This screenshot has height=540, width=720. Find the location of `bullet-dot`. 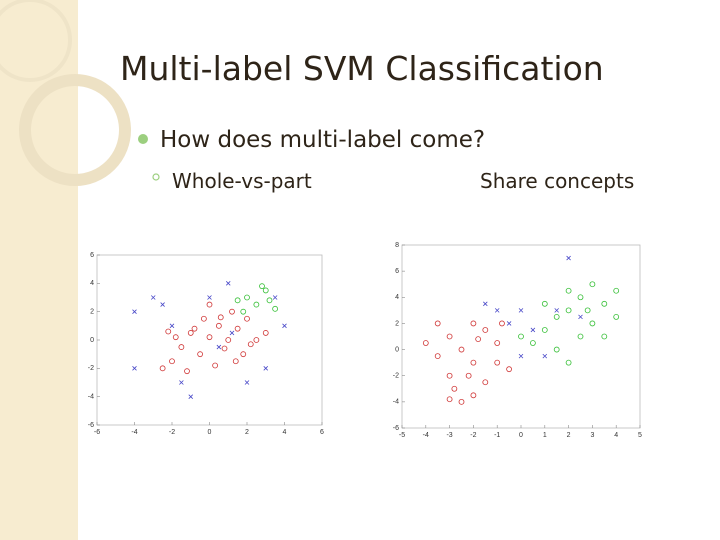

bullet-dot is located at coordinates (143, 139).